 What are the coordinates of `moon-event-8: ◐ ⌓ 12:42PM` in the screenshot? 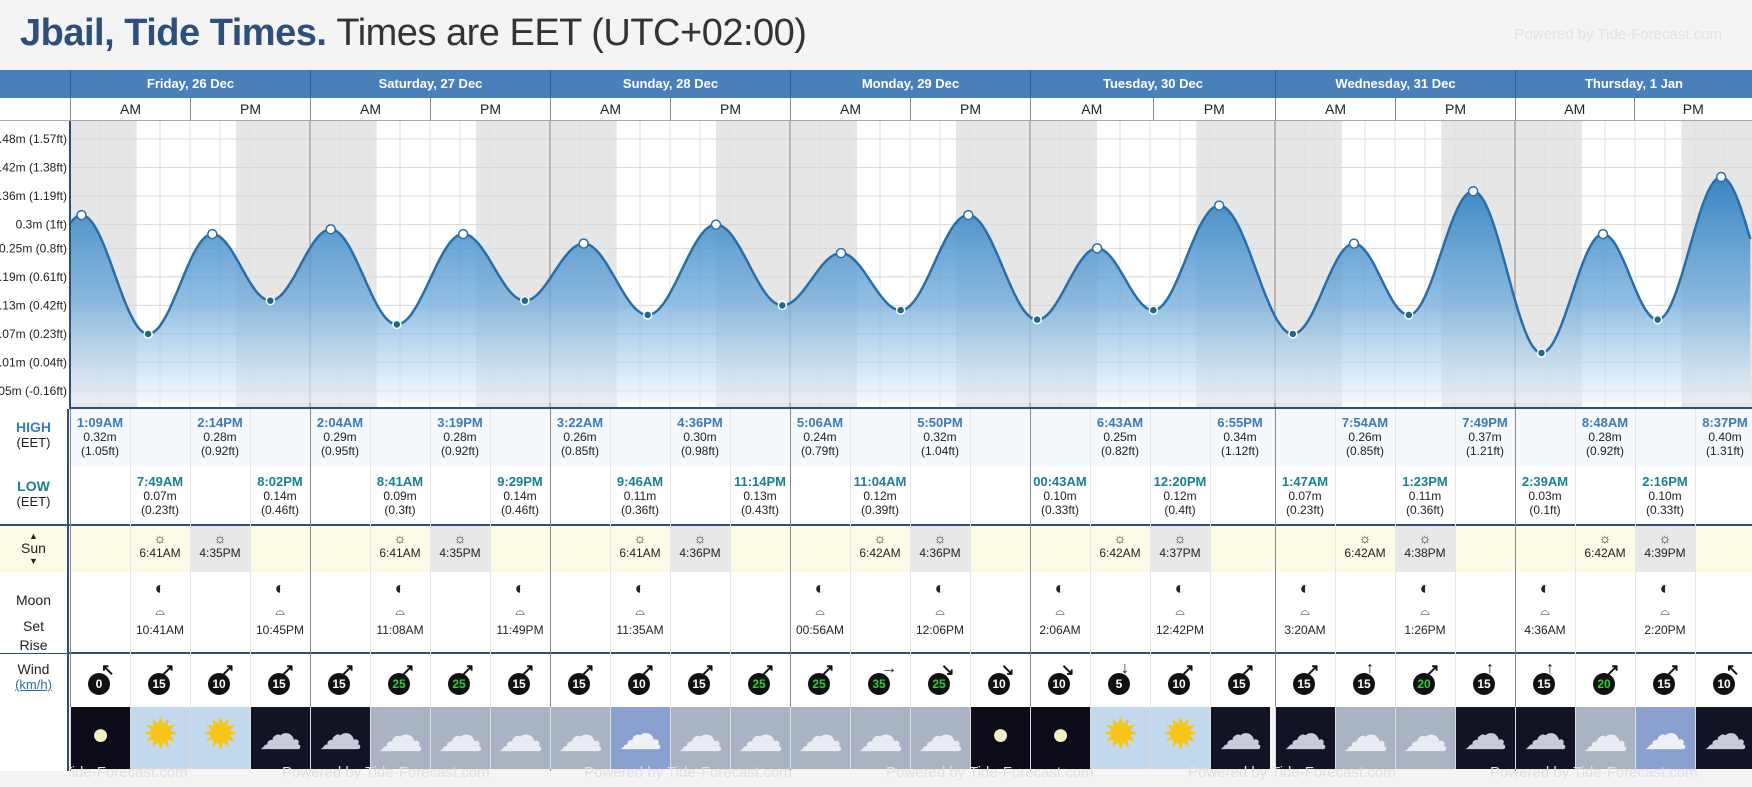 It's located at (1180, 607).